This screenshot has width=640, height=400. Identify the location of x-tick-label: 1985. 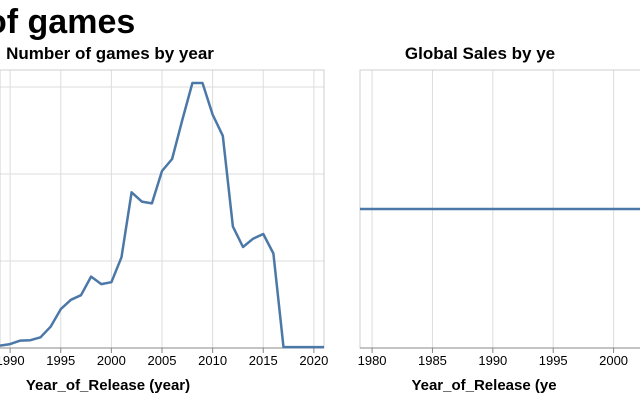
(432, 360).